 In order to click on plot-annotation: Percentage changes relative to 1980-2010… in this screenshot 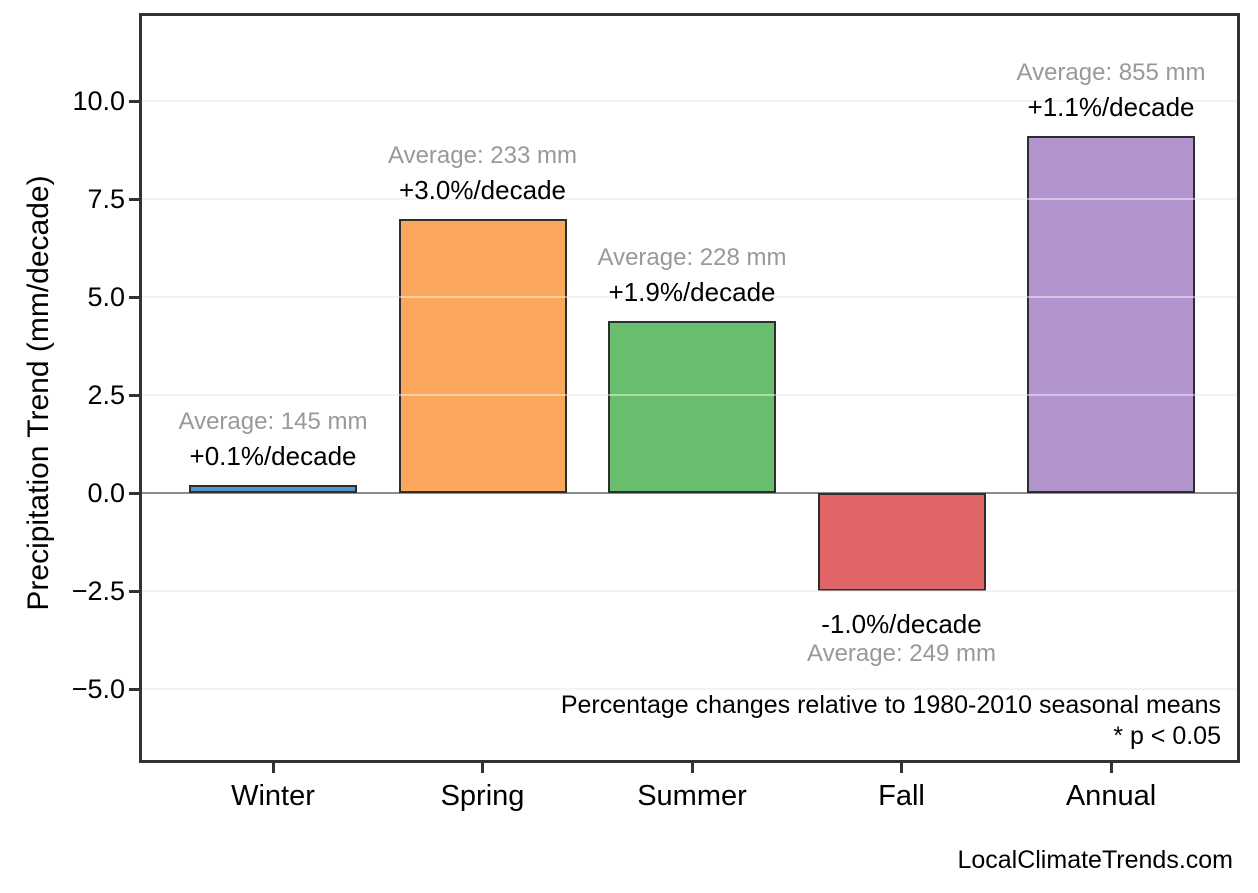, I will do `click(891, 721)`.